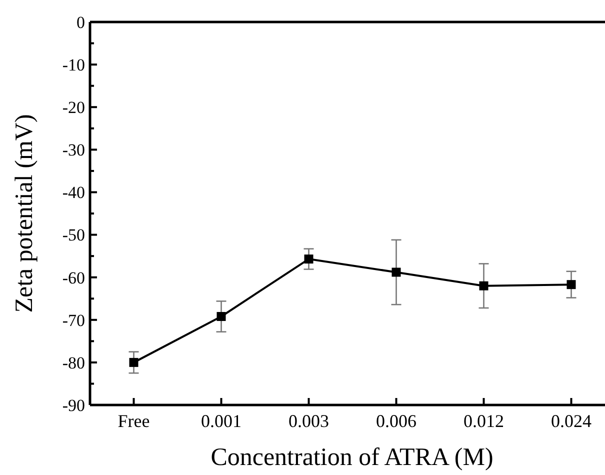  What do you see at coordinates (80, 22) in the screenshot?
I see `y-tick-label: 0` at bounding box center [80, 22].